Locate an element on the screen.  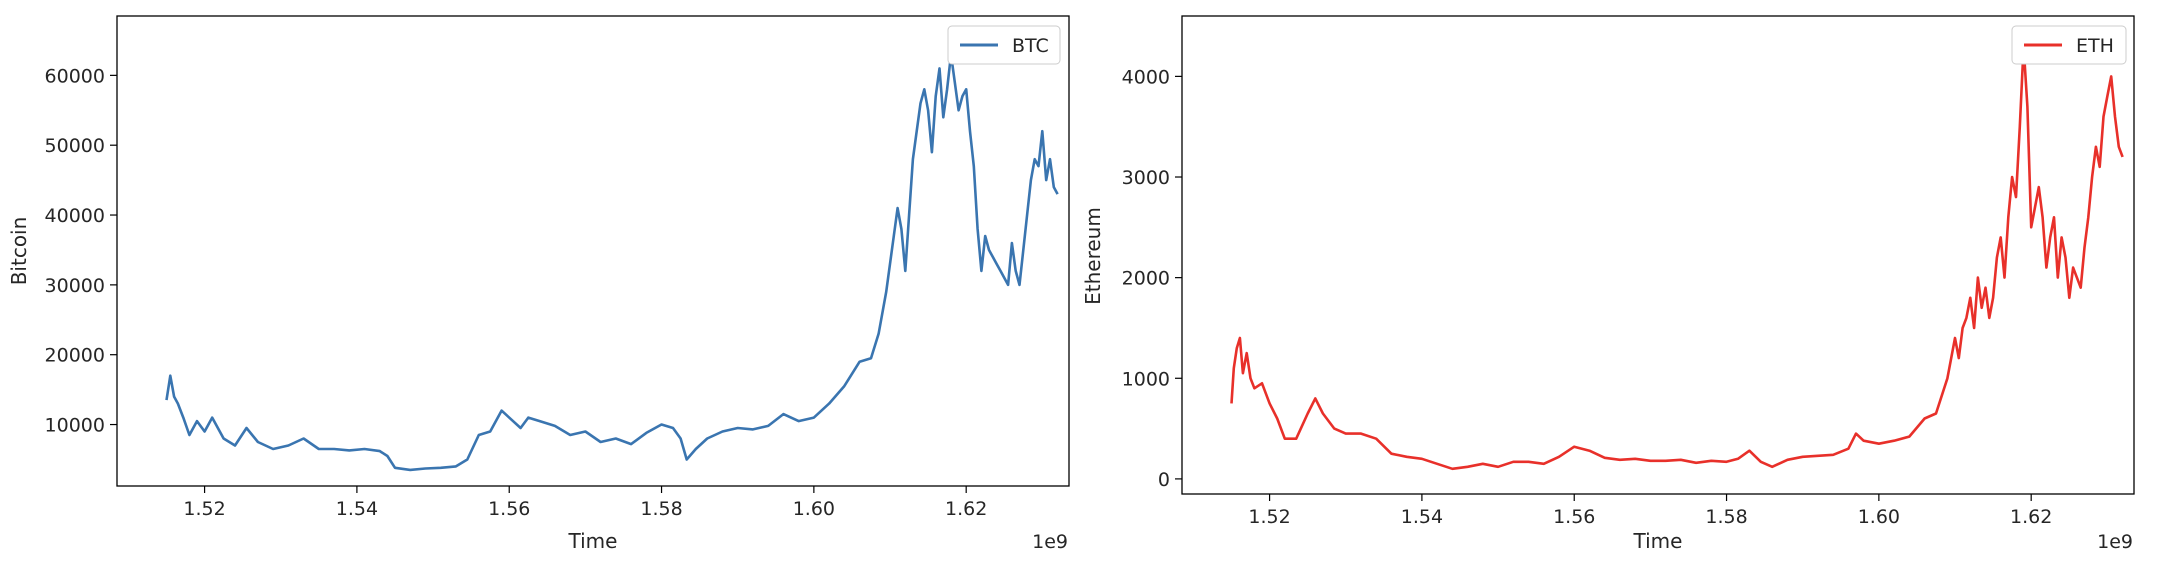
btc-legend-box is located at coordinates (1004, 45).